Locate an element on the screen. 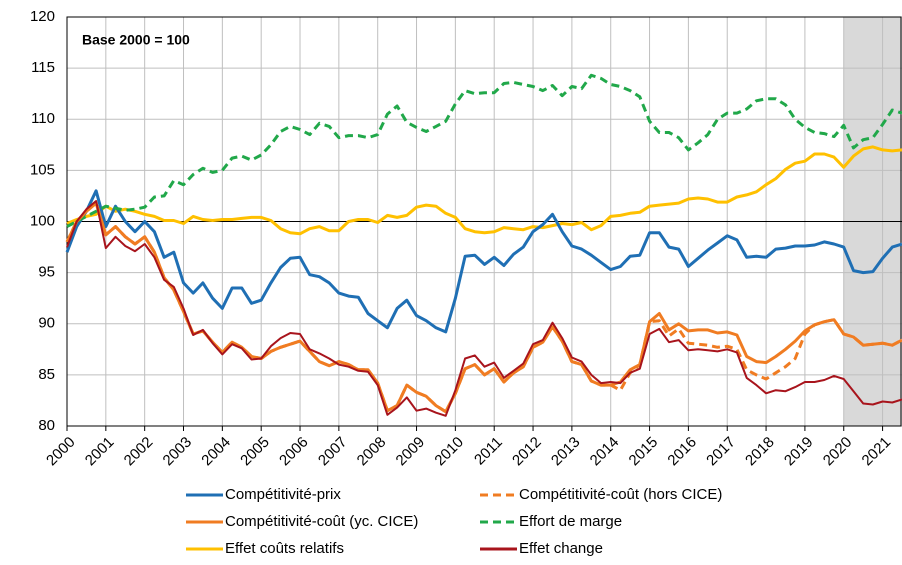  legend-label: Effet change is located at coordinates (561, 548).